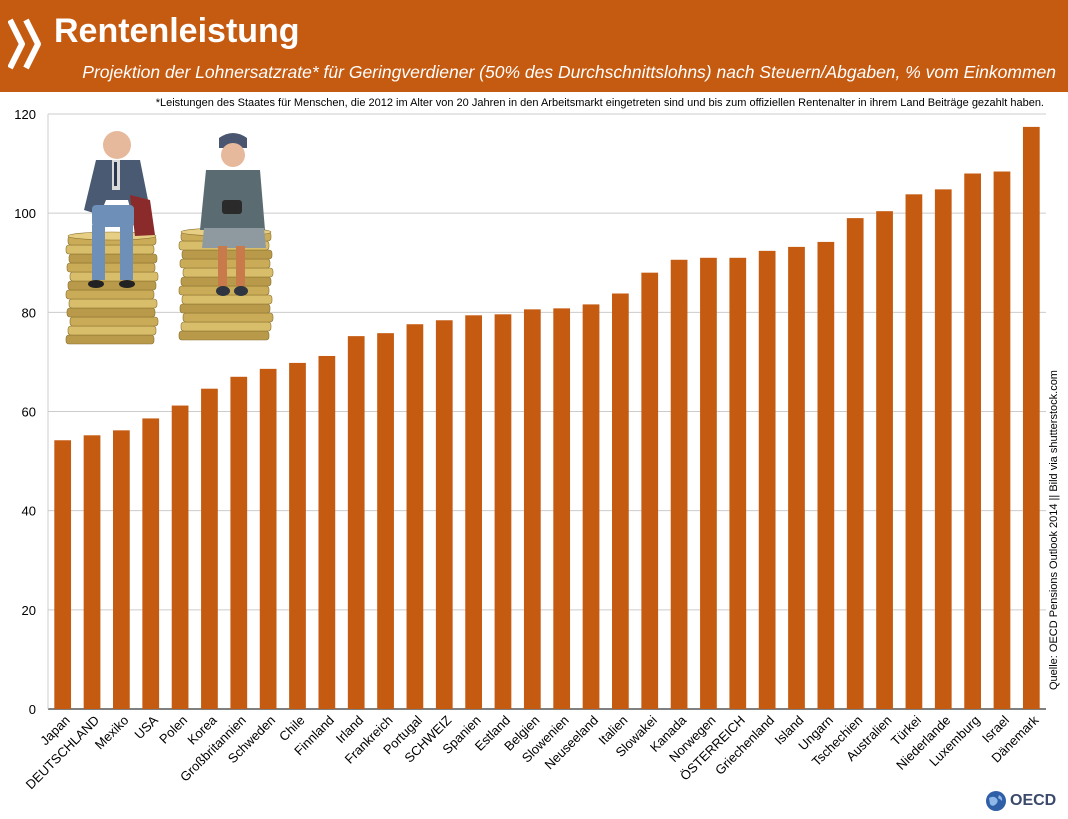 This screenshot has height=819, width=1068. I want to click on y-tick-label: 60, so click(29, 412).